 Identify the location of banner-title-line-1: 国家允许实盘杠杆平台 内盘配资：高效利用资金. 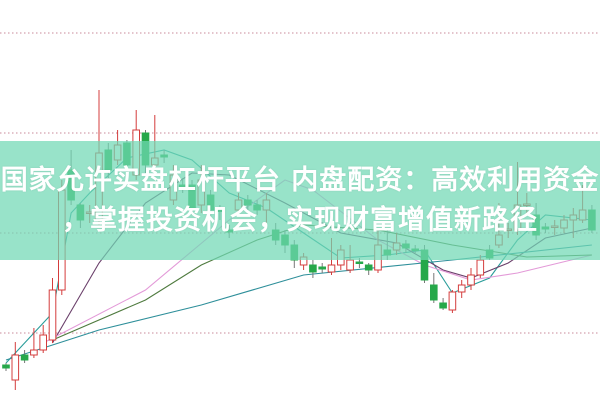
(300, 180).